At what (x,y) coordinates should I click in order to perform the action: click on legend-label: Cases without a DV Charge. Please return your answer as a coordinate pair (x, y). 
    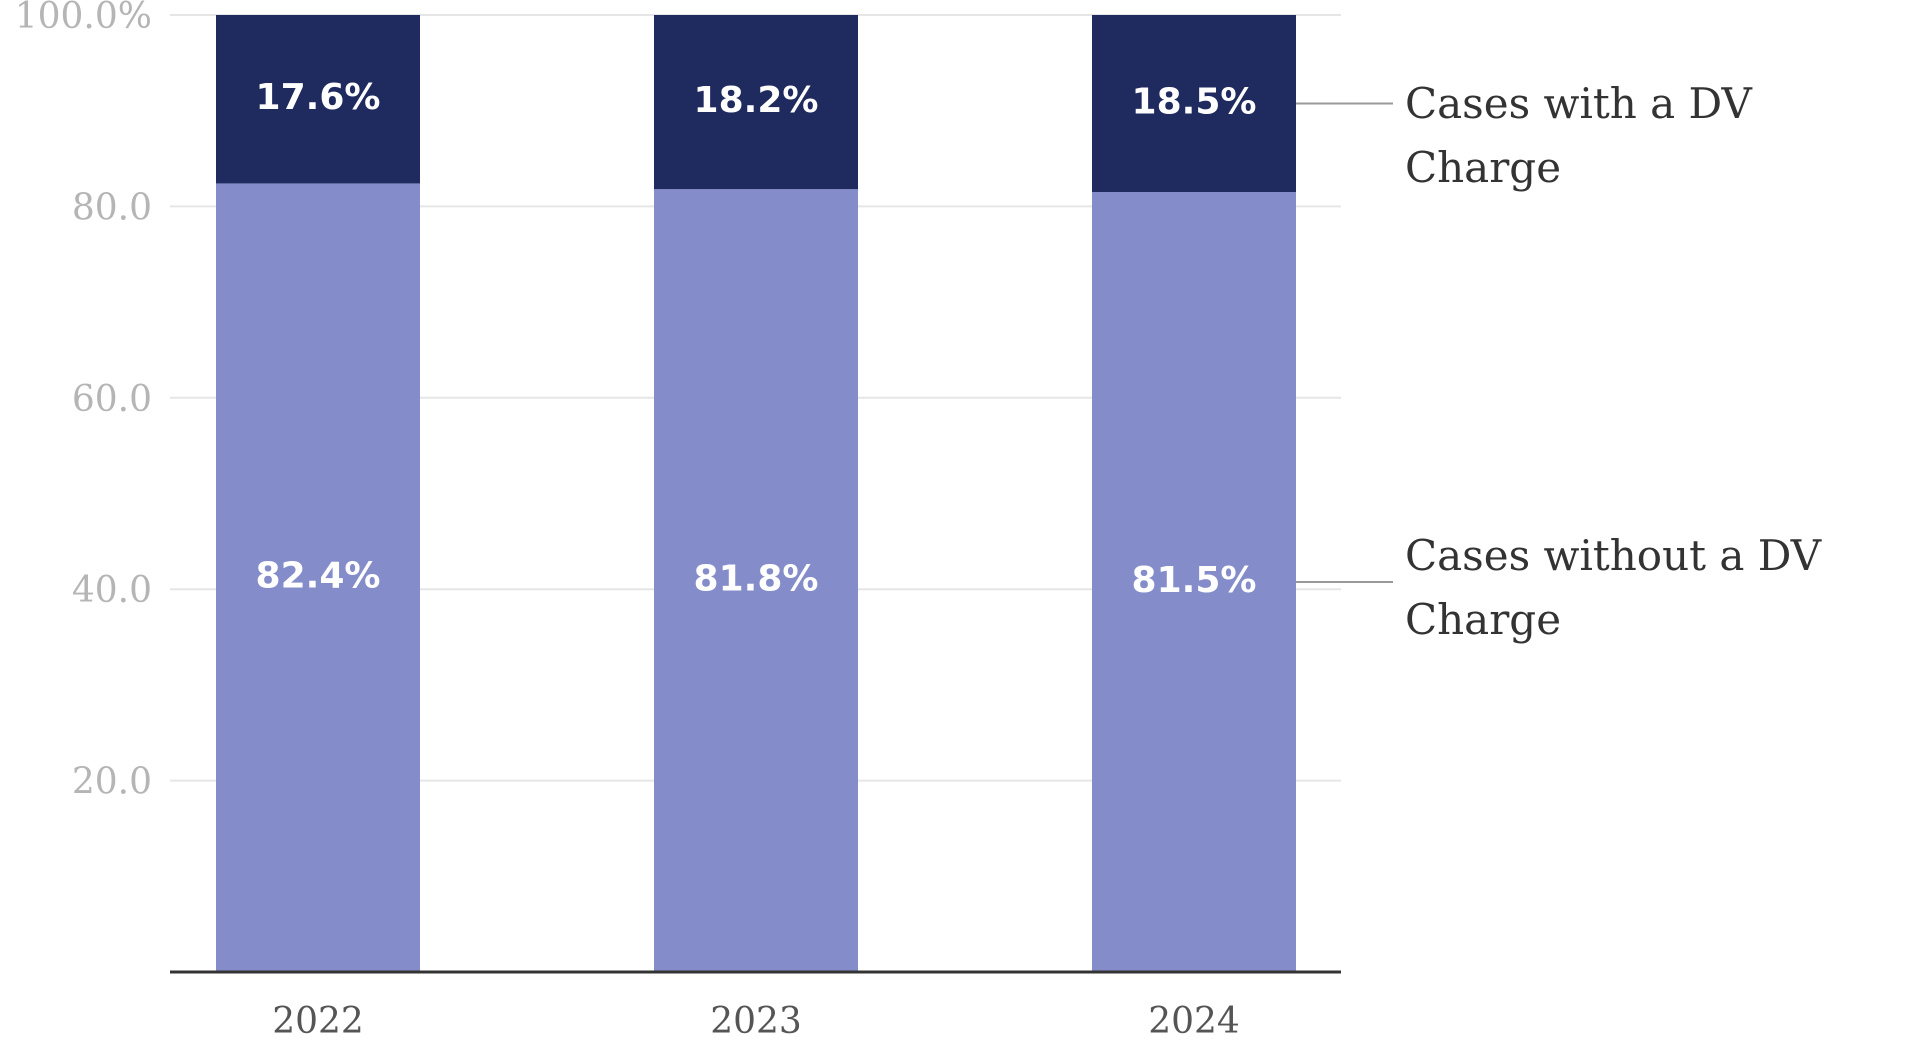
    Looking at the image, I should click on (1613, 588).